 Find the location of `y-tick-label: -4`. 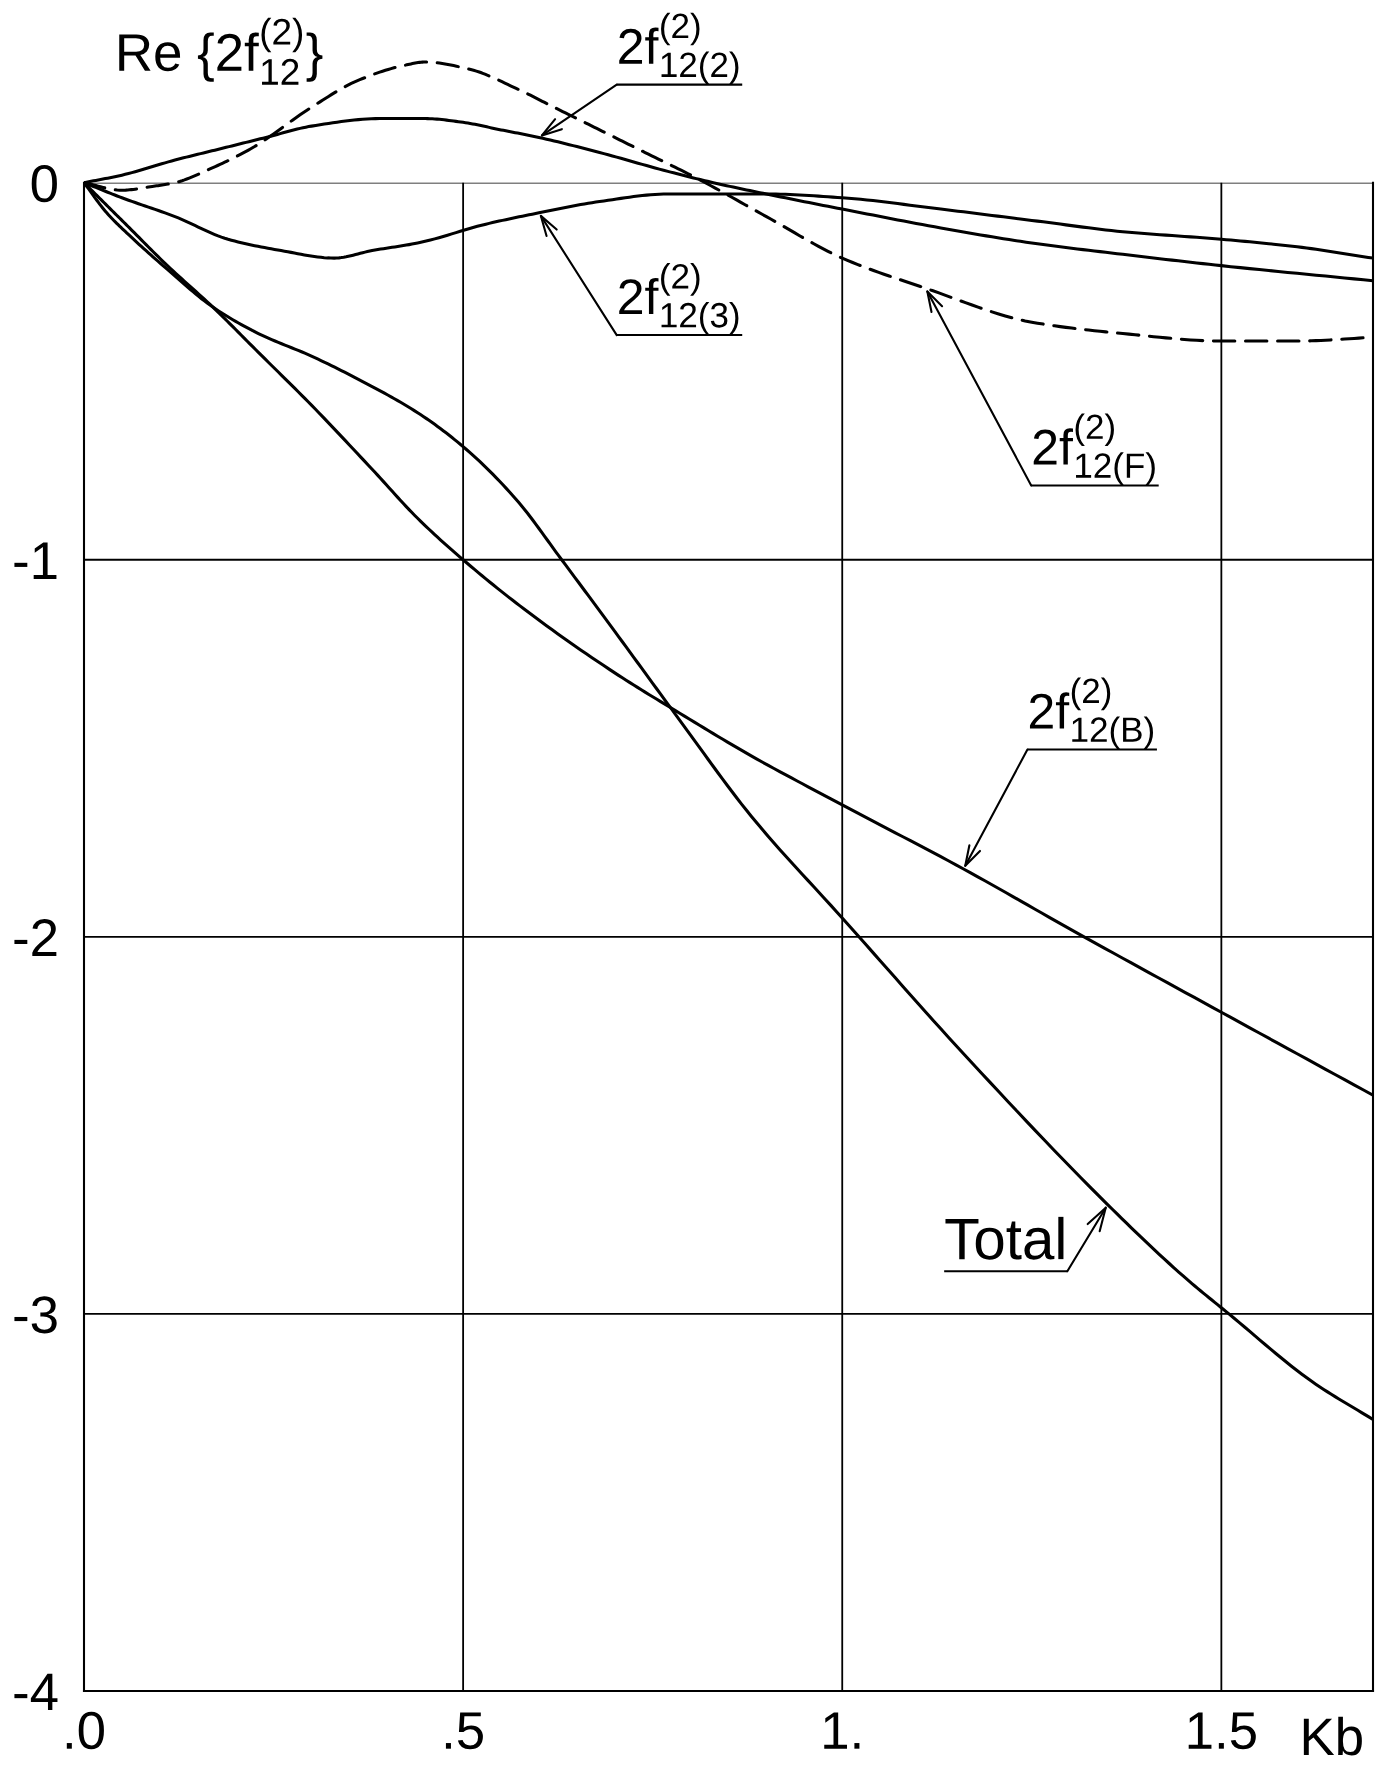

y-tick-label: -4 is located at coordinates (36, 1692).